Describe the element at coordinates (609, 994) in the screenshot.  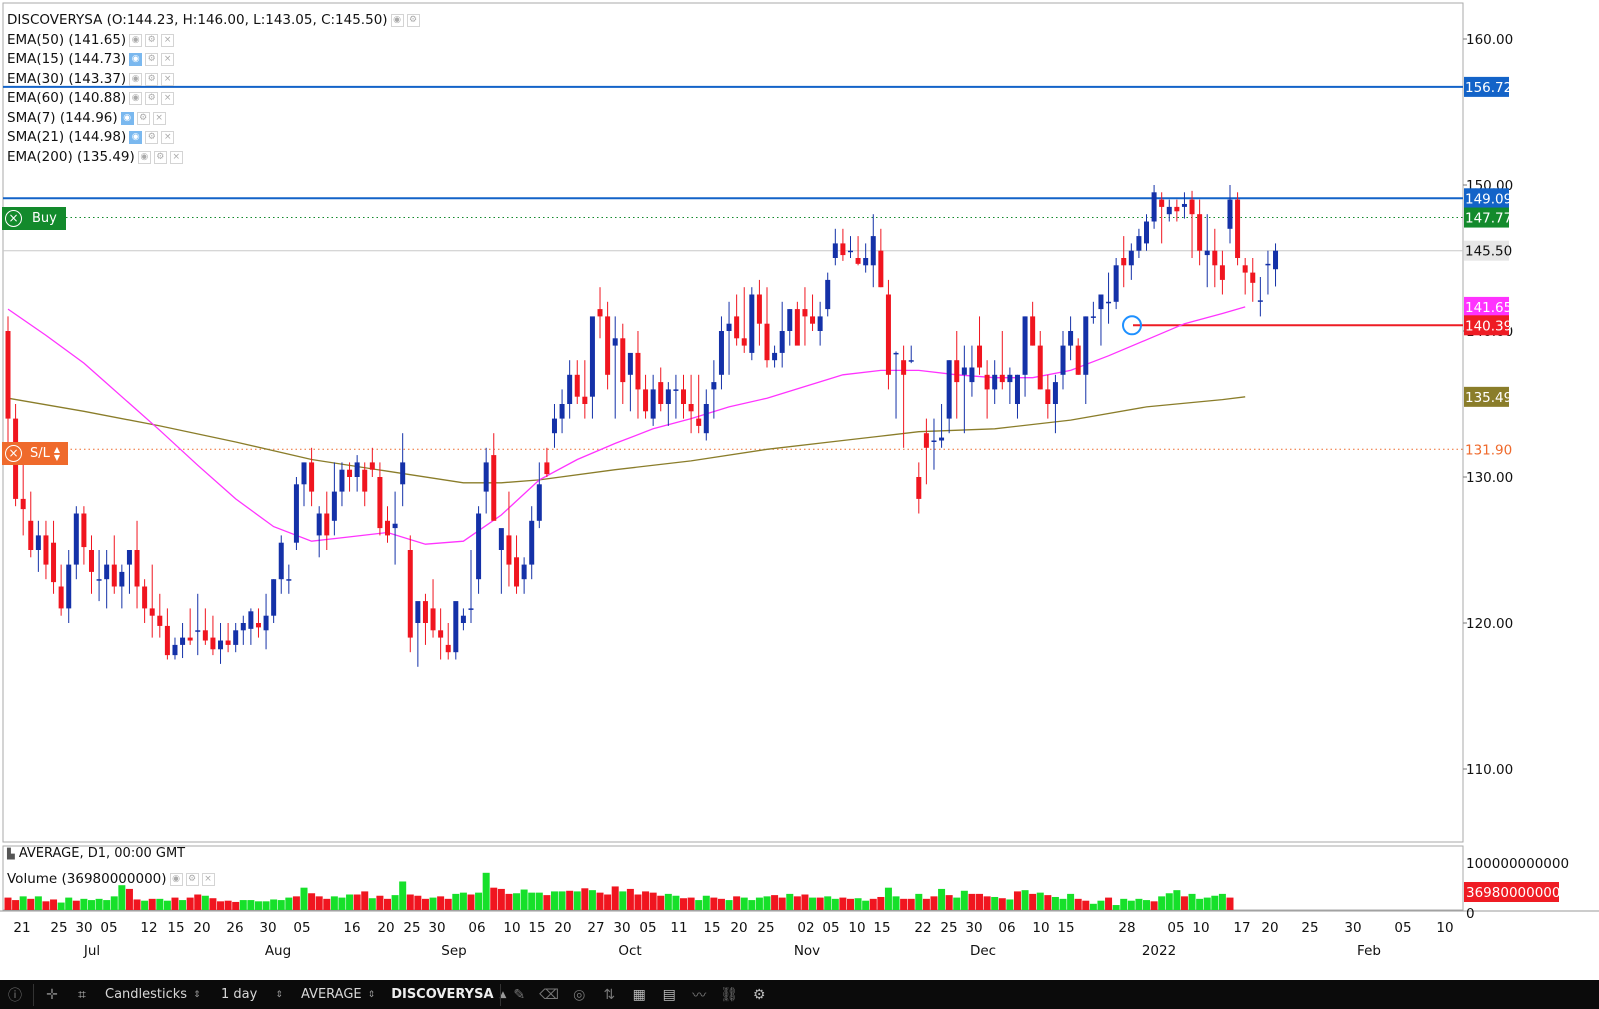
I see `sort-icon: ⇅` at that location.